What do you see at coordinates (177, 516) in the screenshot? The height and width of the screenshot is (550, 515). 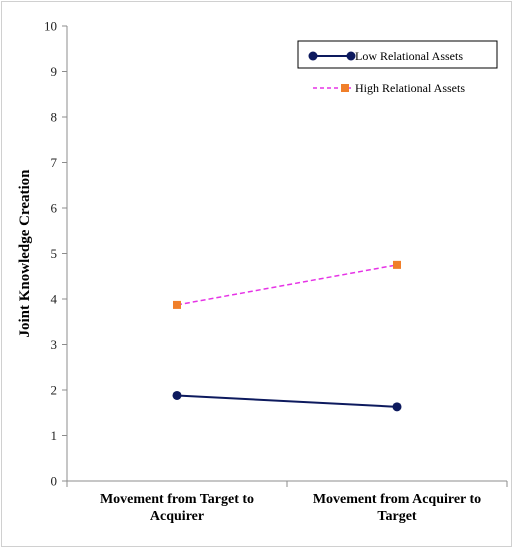 I see `x-category-label-line: Acquirer` at bounding box center [177, 516].